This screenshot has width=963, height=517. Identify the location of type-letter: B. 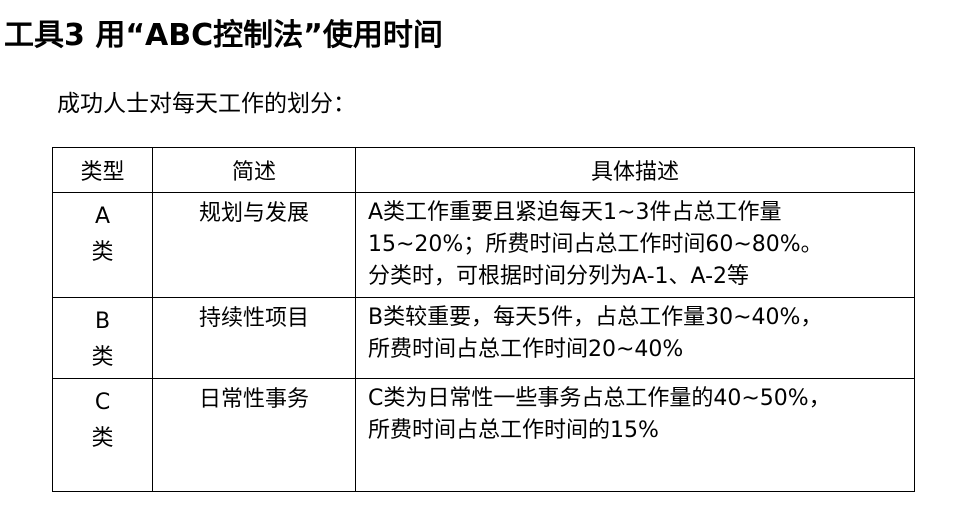
(102, 321).